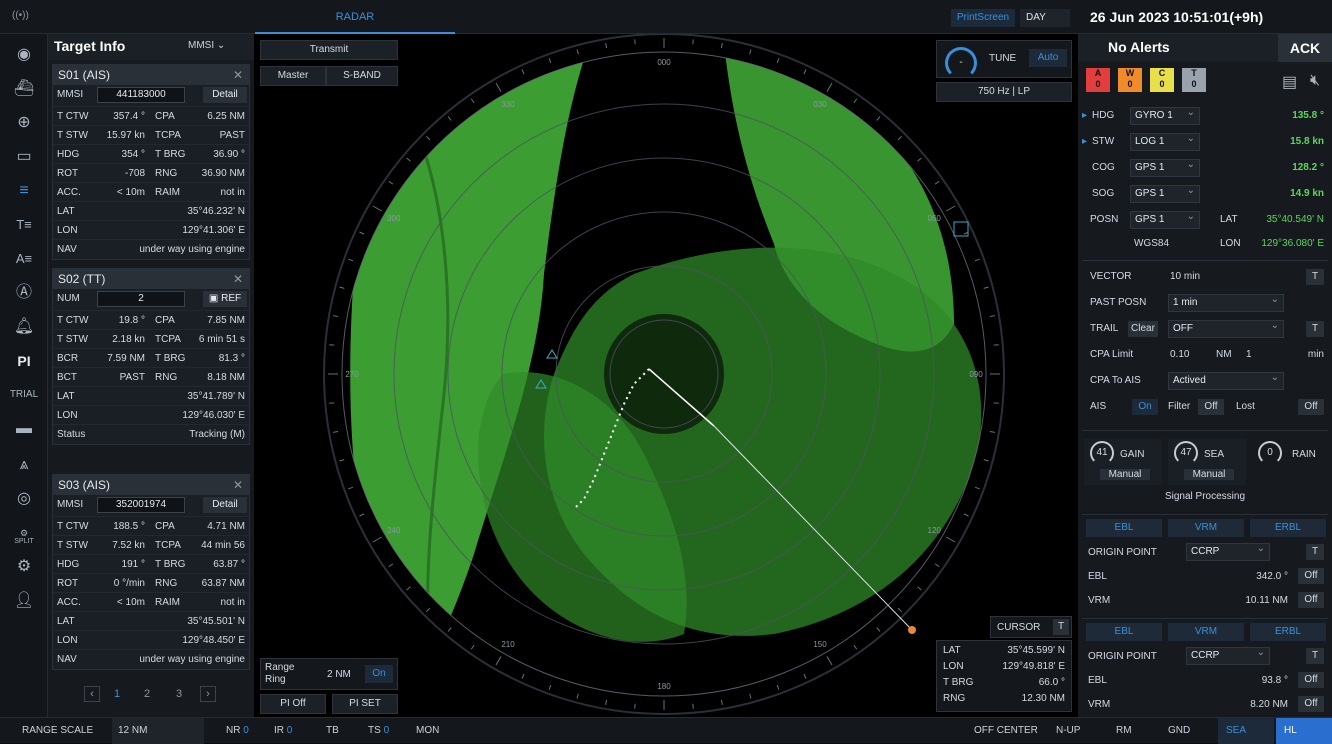 Image resolution: width=1332 pixels, height=744 pixels. I want to click on master-button: Master, so click(293, 76).